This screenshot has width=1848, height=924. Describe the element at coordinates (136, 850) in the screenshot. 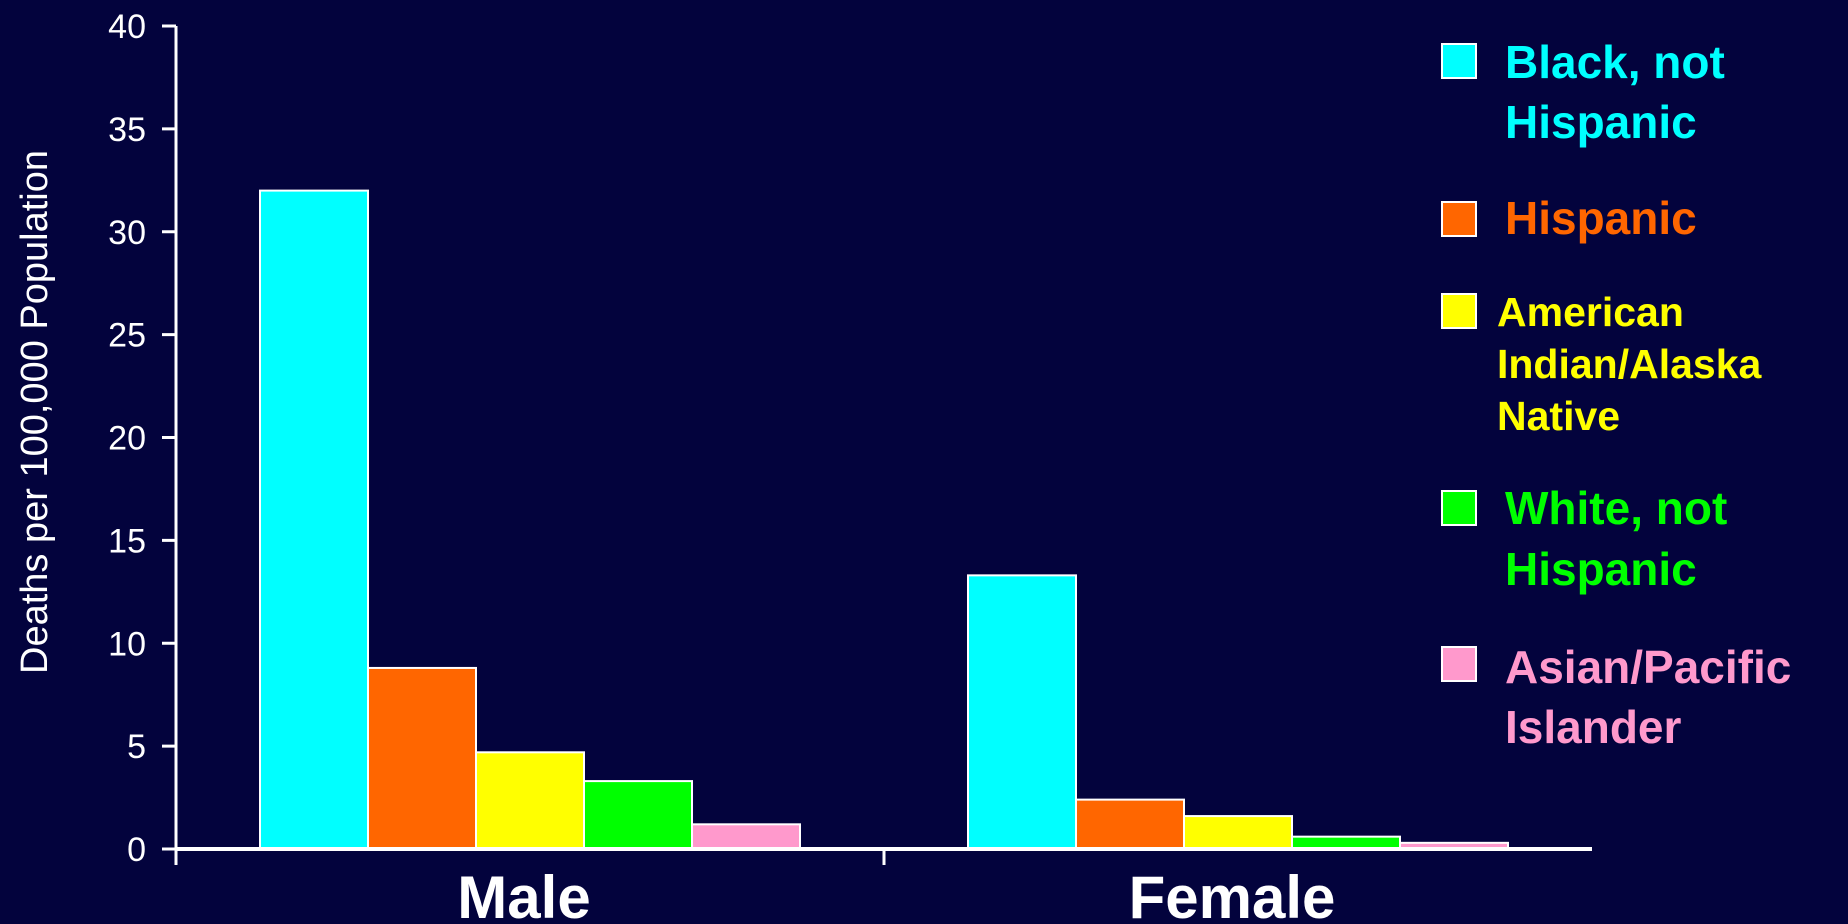

I see `y-tick-label: 0` at that location.